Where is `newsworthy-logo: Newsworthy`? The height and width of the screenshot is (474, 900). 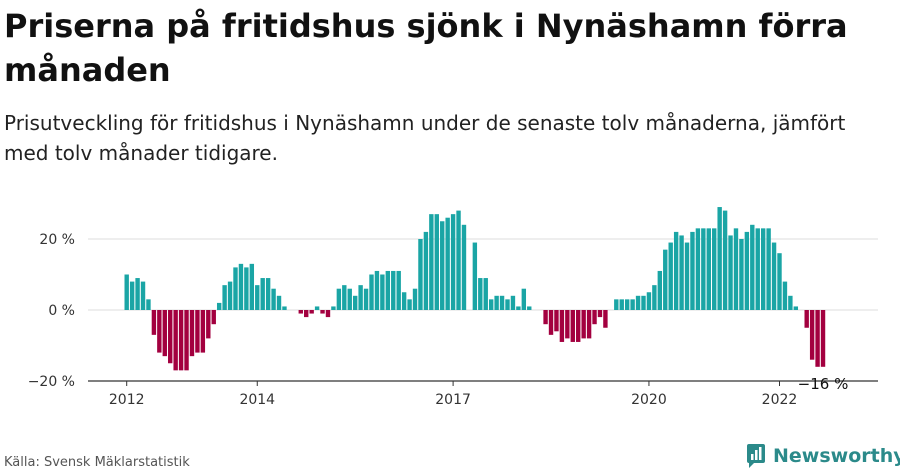 newsworthy-logo: Newsworthy is located at coordinates (822, 456).